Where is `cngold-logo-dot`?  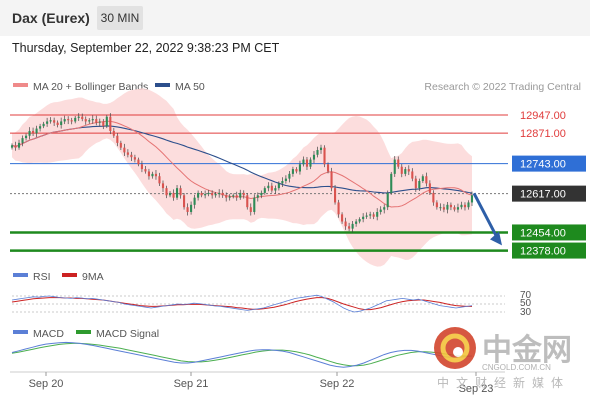 cngold-logo-dot is located at coordinates (458, 352).